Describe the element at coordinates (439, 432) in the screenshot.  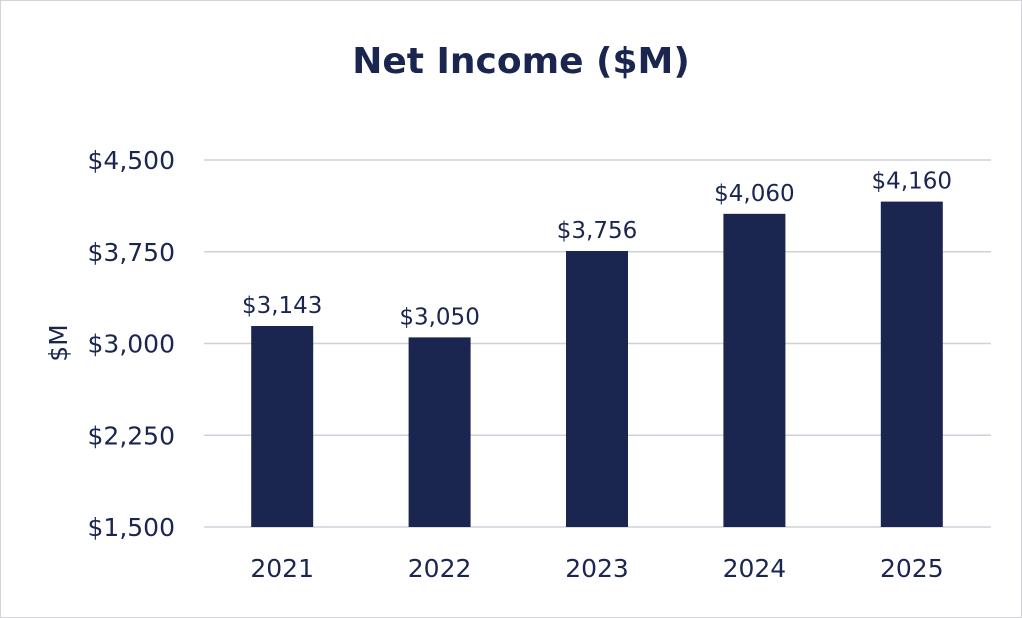
I see `bar-2022` at that location.